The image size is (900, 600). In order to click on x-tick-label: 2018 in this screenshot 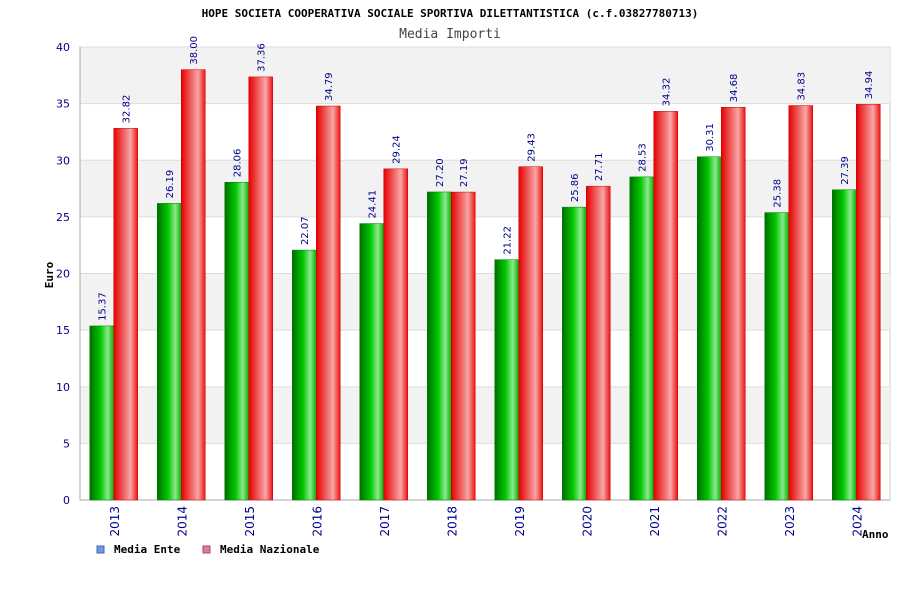, I will do `click(452, 521)`.